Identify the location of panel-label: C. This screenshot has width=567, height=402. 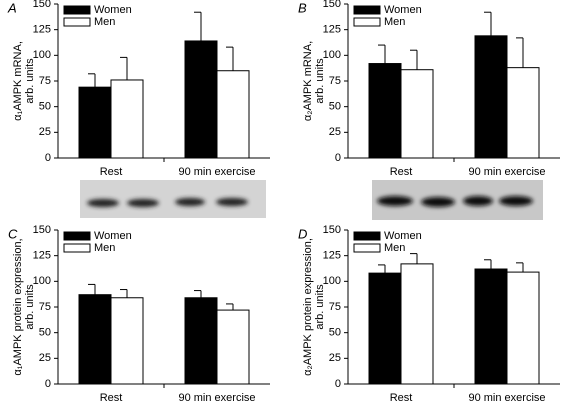
(13, 233).